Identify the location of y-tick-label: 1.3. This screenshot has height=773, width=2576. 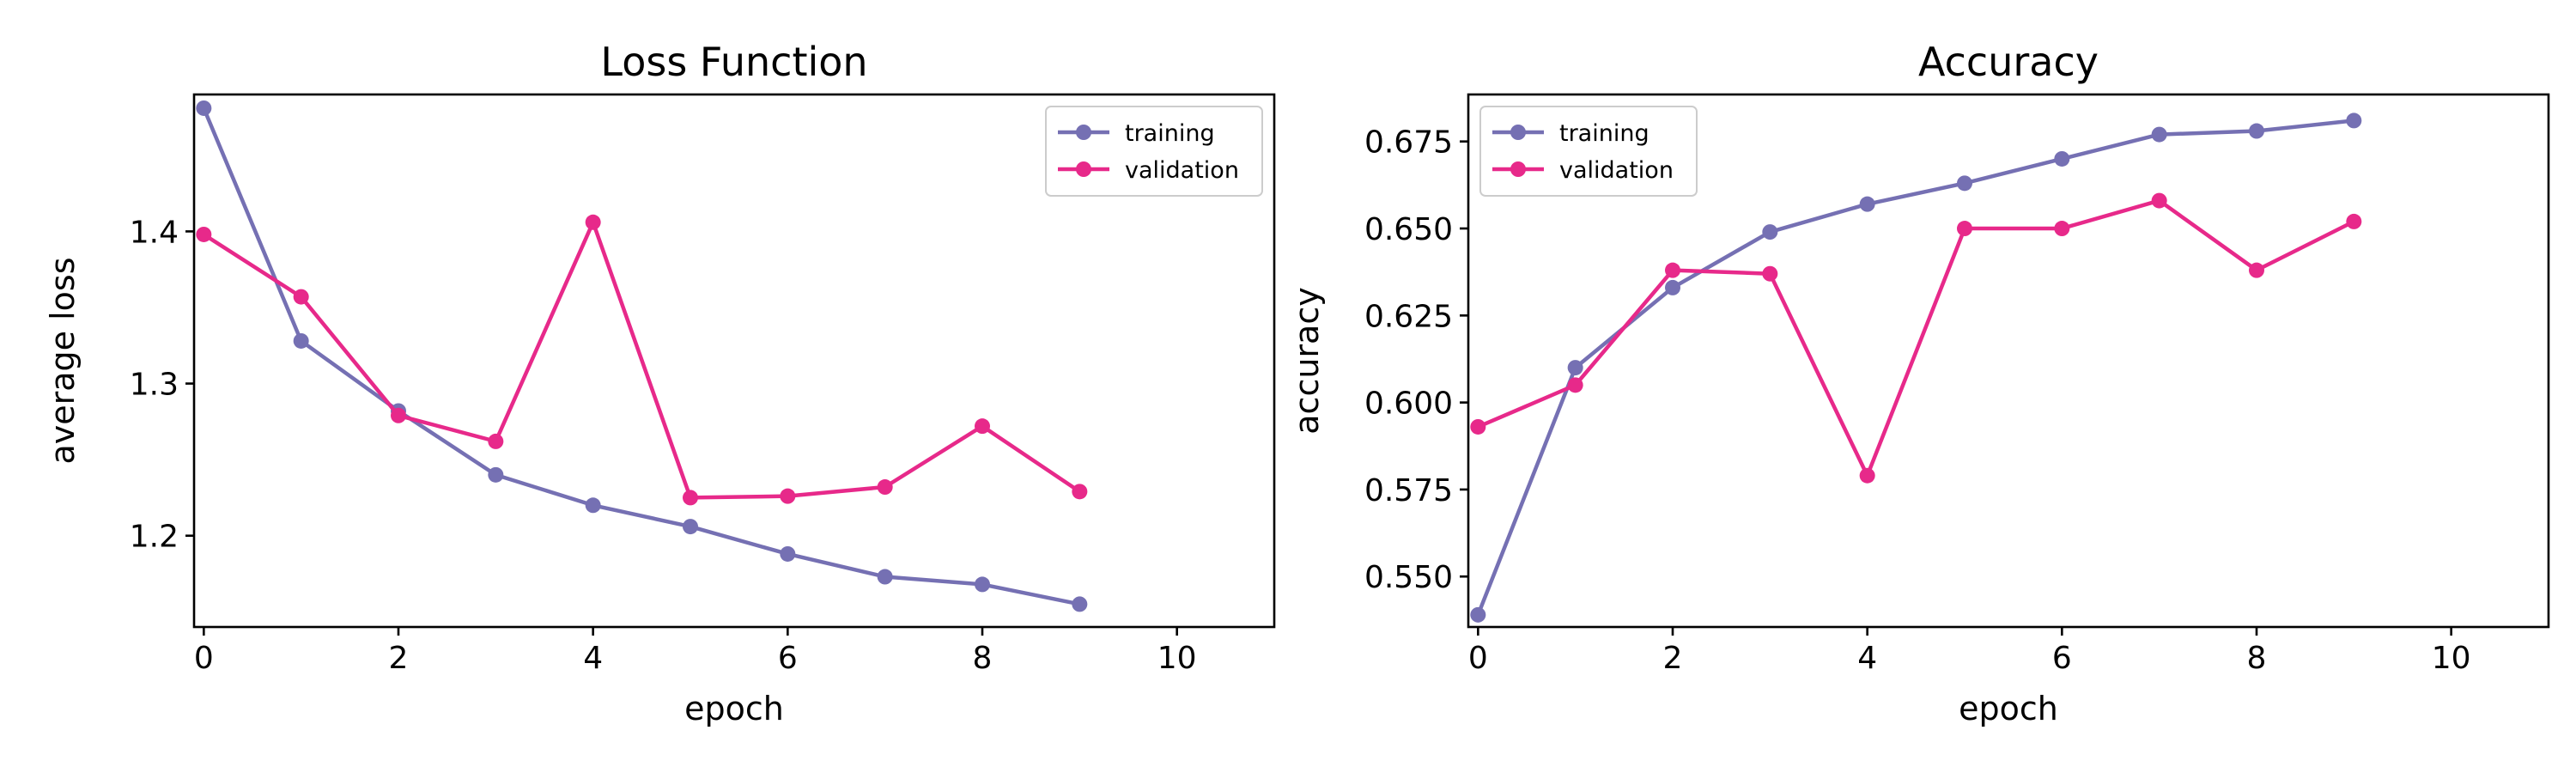
(154, 385).